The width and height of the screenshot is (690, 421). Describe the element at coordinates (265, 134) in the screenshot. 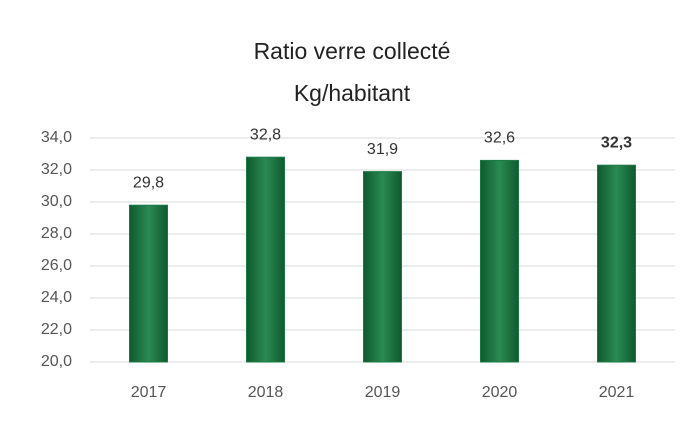

I see `data-label: 32,8` at that location.